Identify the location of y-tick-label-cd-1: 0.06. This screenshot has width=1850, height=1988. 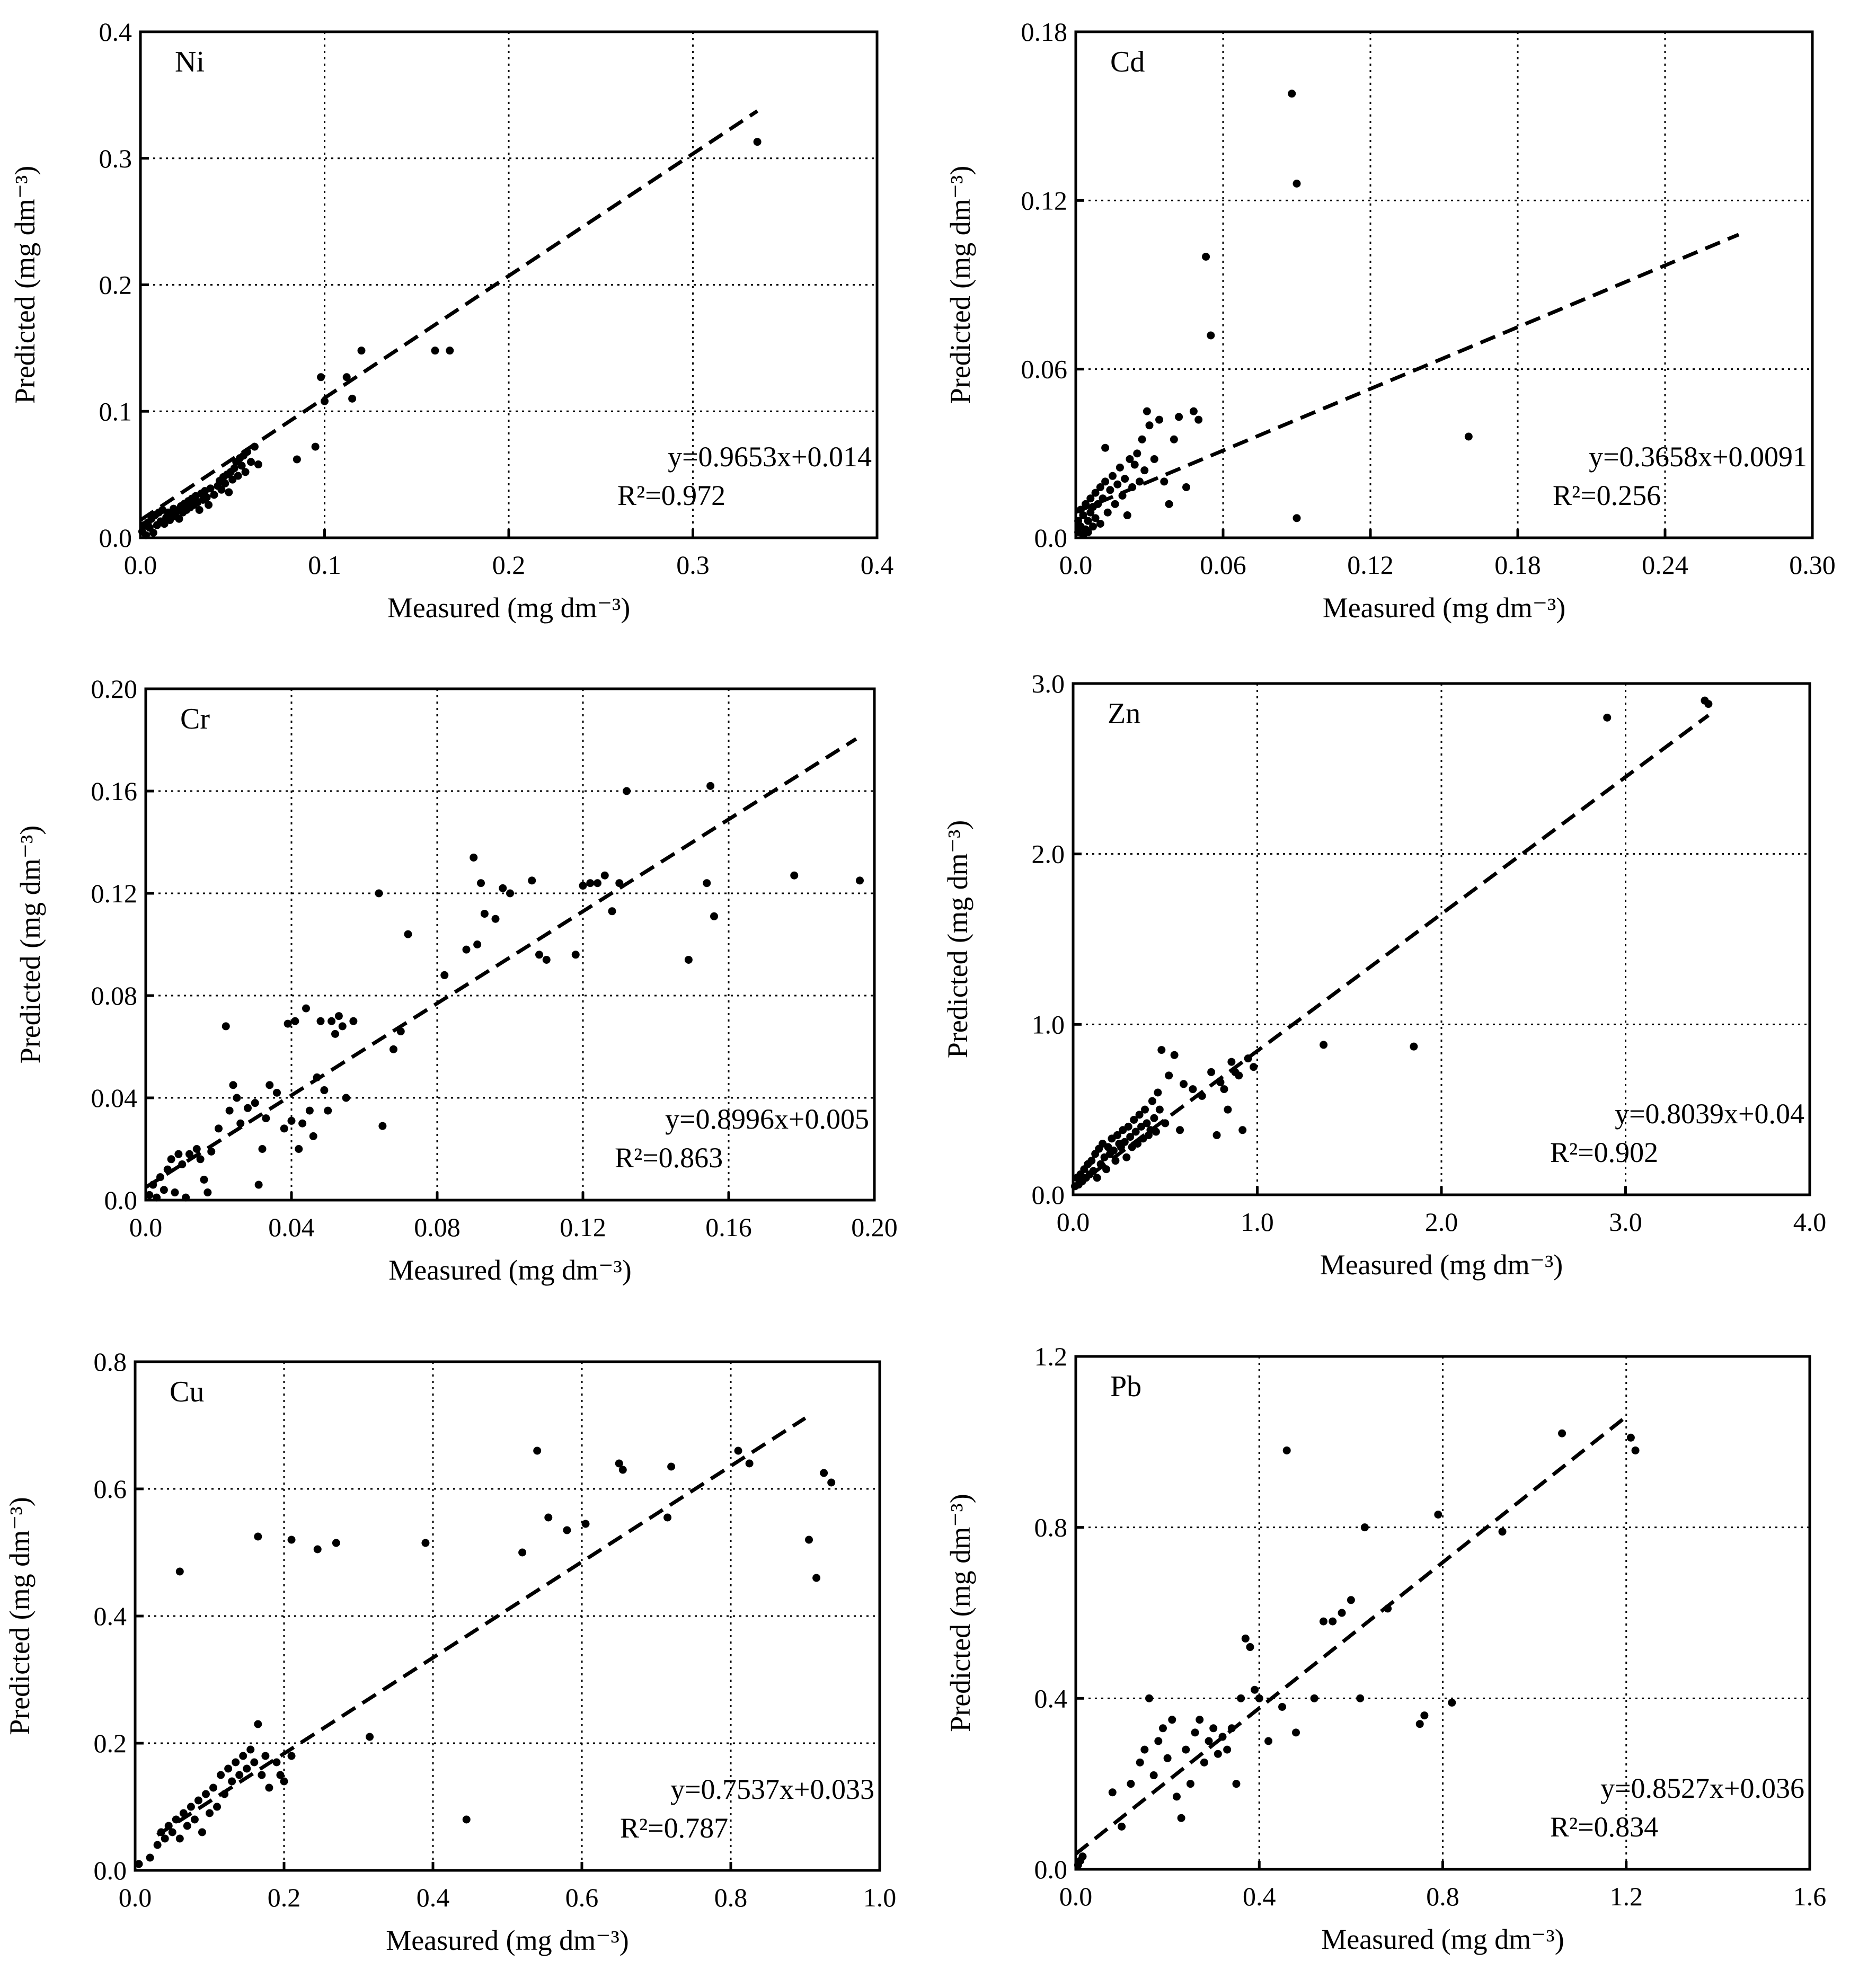
(1044, 369).